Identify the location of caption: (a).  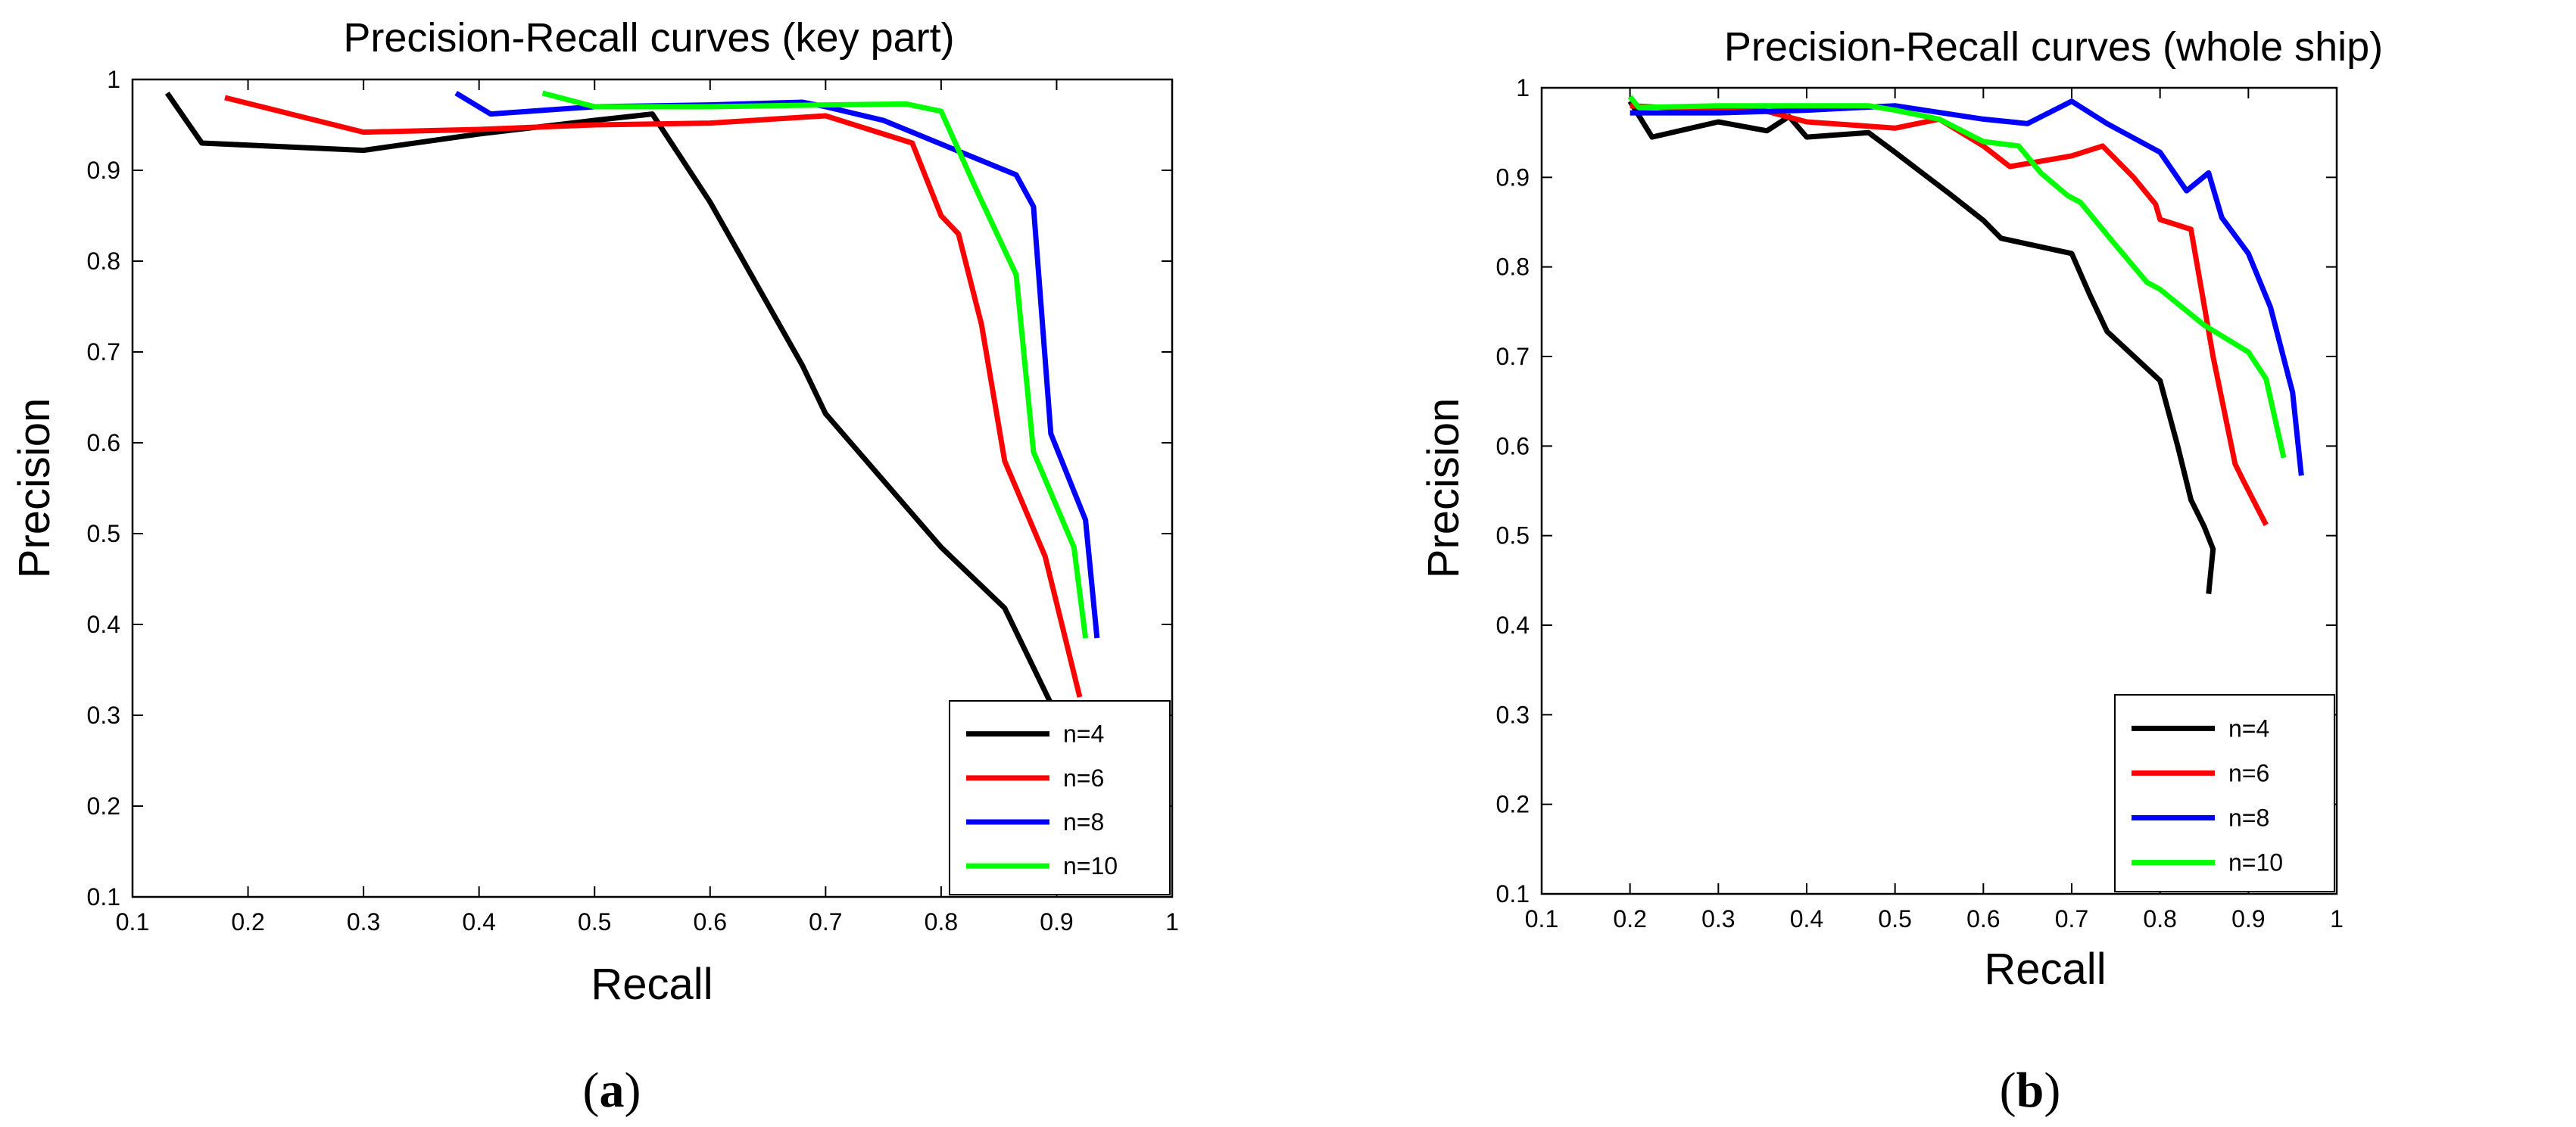
(612, 1090).